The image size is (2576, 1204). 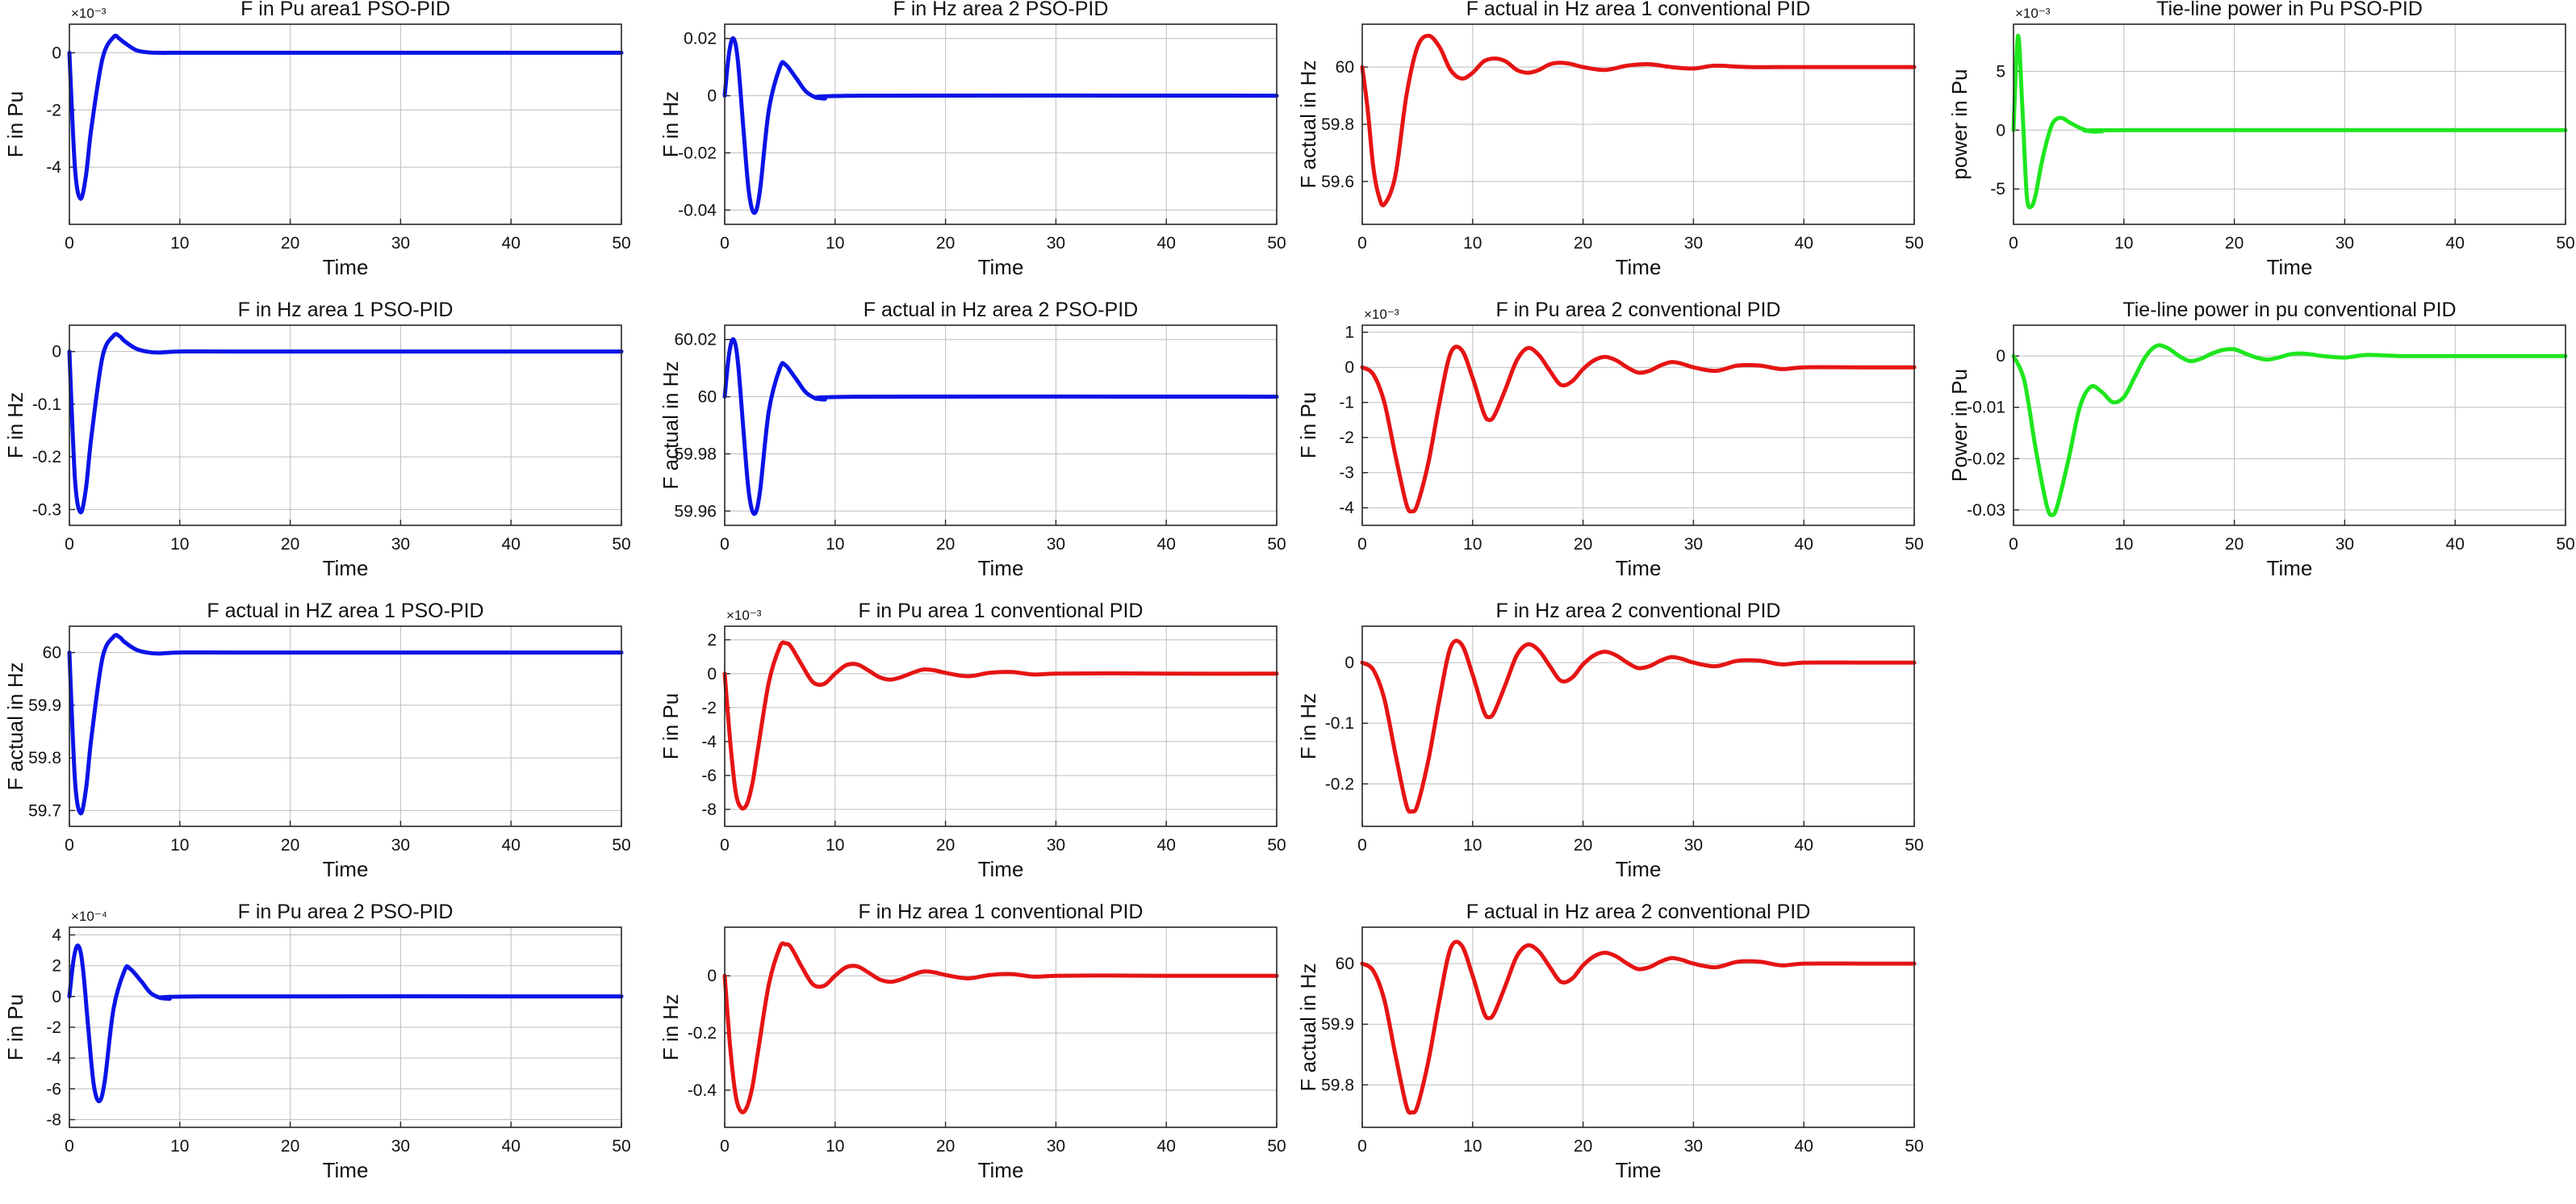 What do you see at coordinates (1001, 611) in the screenshot?
I see `plot-title: F in Pu area 1 conventional PID` at bounding box center [1001, 611].